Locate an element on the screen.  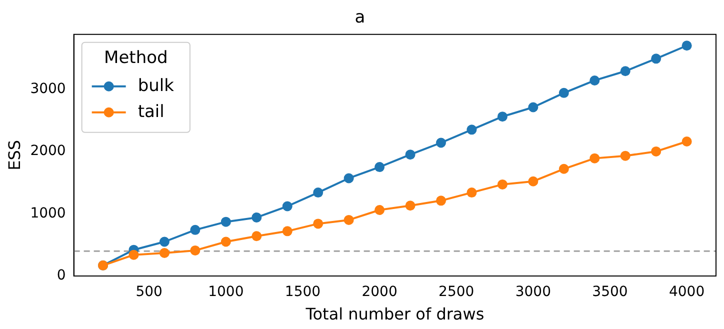
x-tick-label: 1000 is located at coordinates (226, 292).